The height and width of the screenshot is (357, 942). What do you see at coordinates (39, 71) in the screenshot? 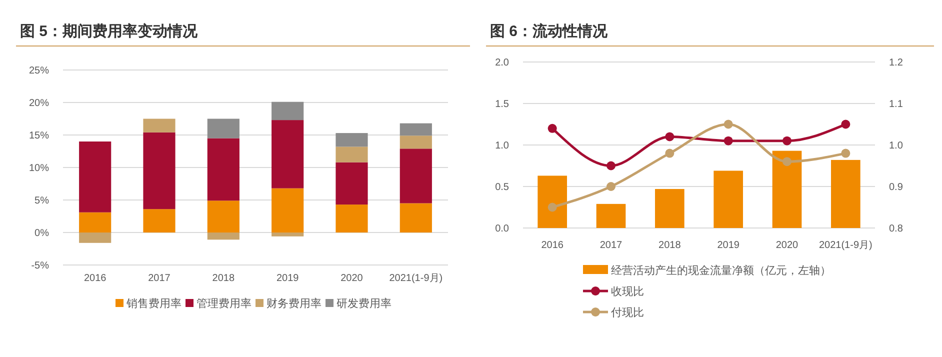
I see `y-tick-label: 25%` at bounding box center [39, 71].